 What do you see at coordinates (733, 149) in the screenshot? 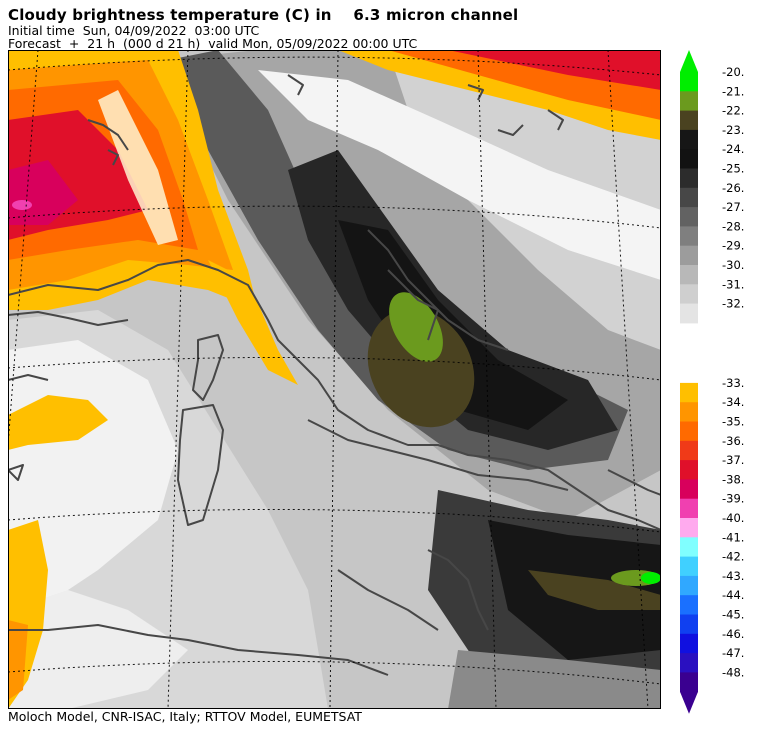
I see `colorbar-tick-label: -24.` at bounding box center [733, 149].